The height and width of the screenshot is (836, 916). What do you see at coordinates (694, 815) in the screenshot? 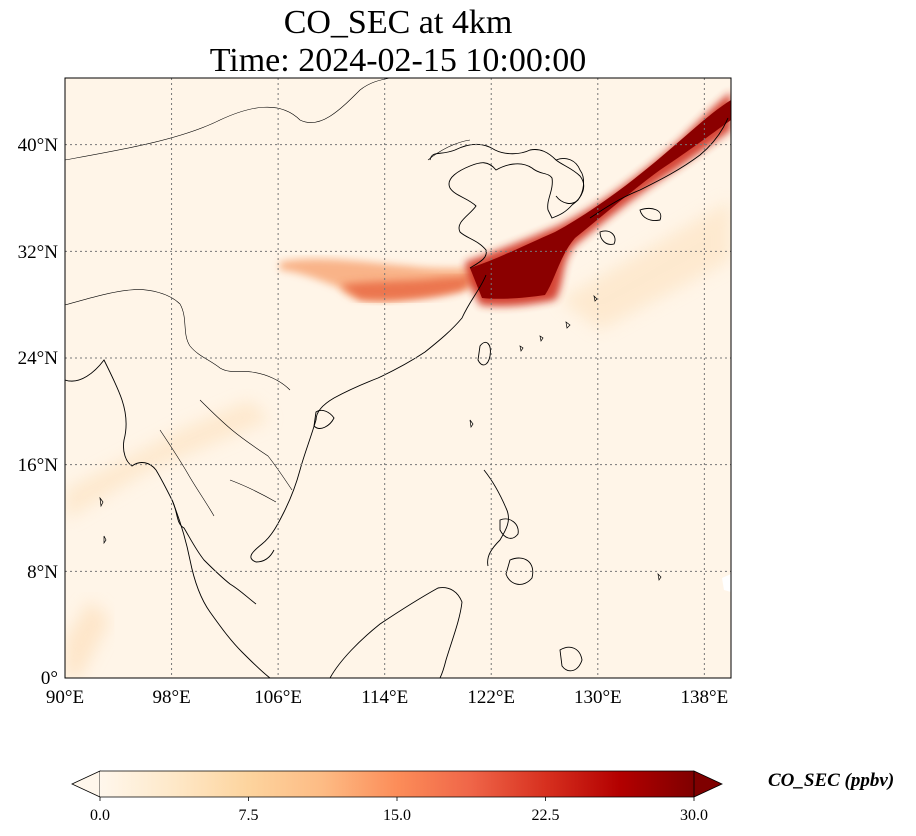
I see `colorbar-tick-label: 30.0` at bounding box center [694, 815].